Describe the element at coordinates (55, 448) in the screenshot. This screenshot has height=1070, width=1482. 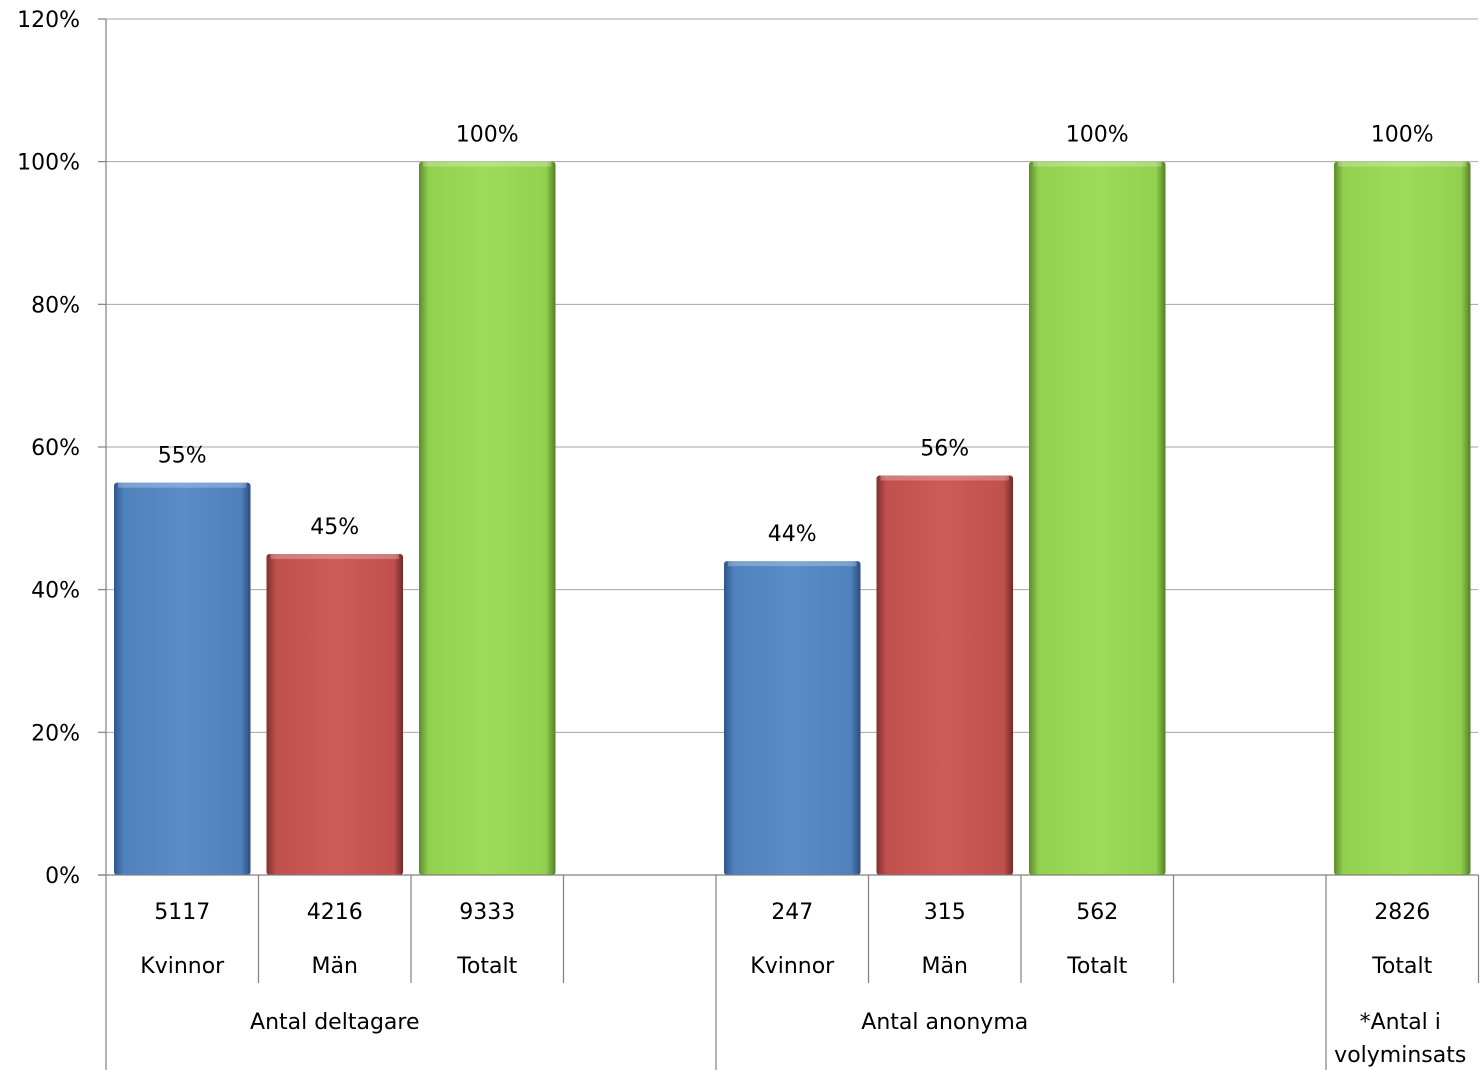
I see `y-tick-label: 60%` at that location.